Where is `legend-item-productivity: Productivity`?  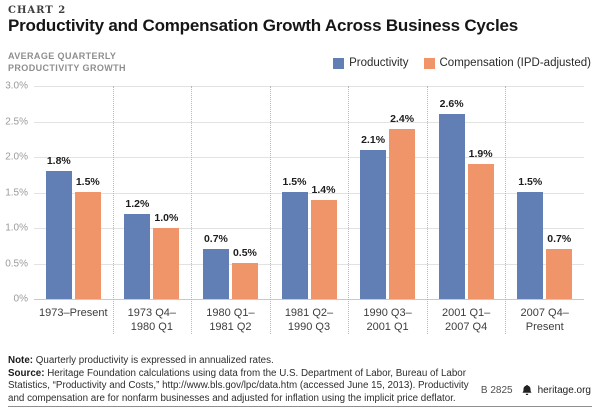 legend-item-productivity: Productivity is located at coordinates (371, 63).